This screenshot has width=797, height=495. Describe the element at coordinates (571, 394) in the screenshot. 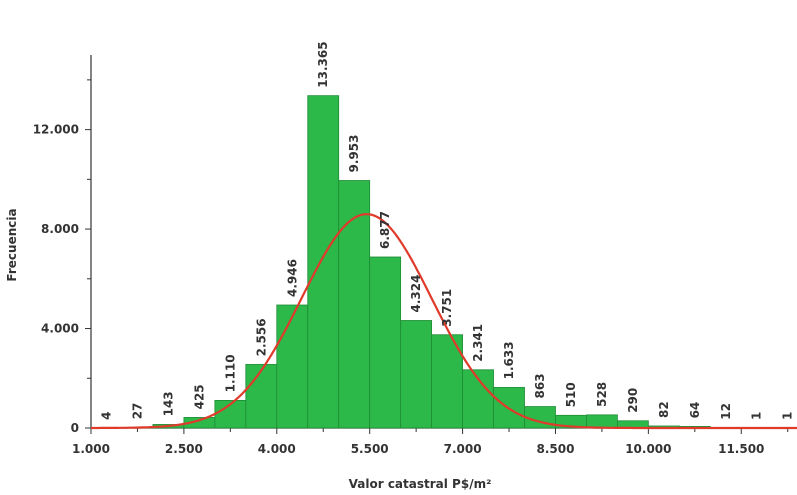

I see `bar-value-label: 510` at that location.